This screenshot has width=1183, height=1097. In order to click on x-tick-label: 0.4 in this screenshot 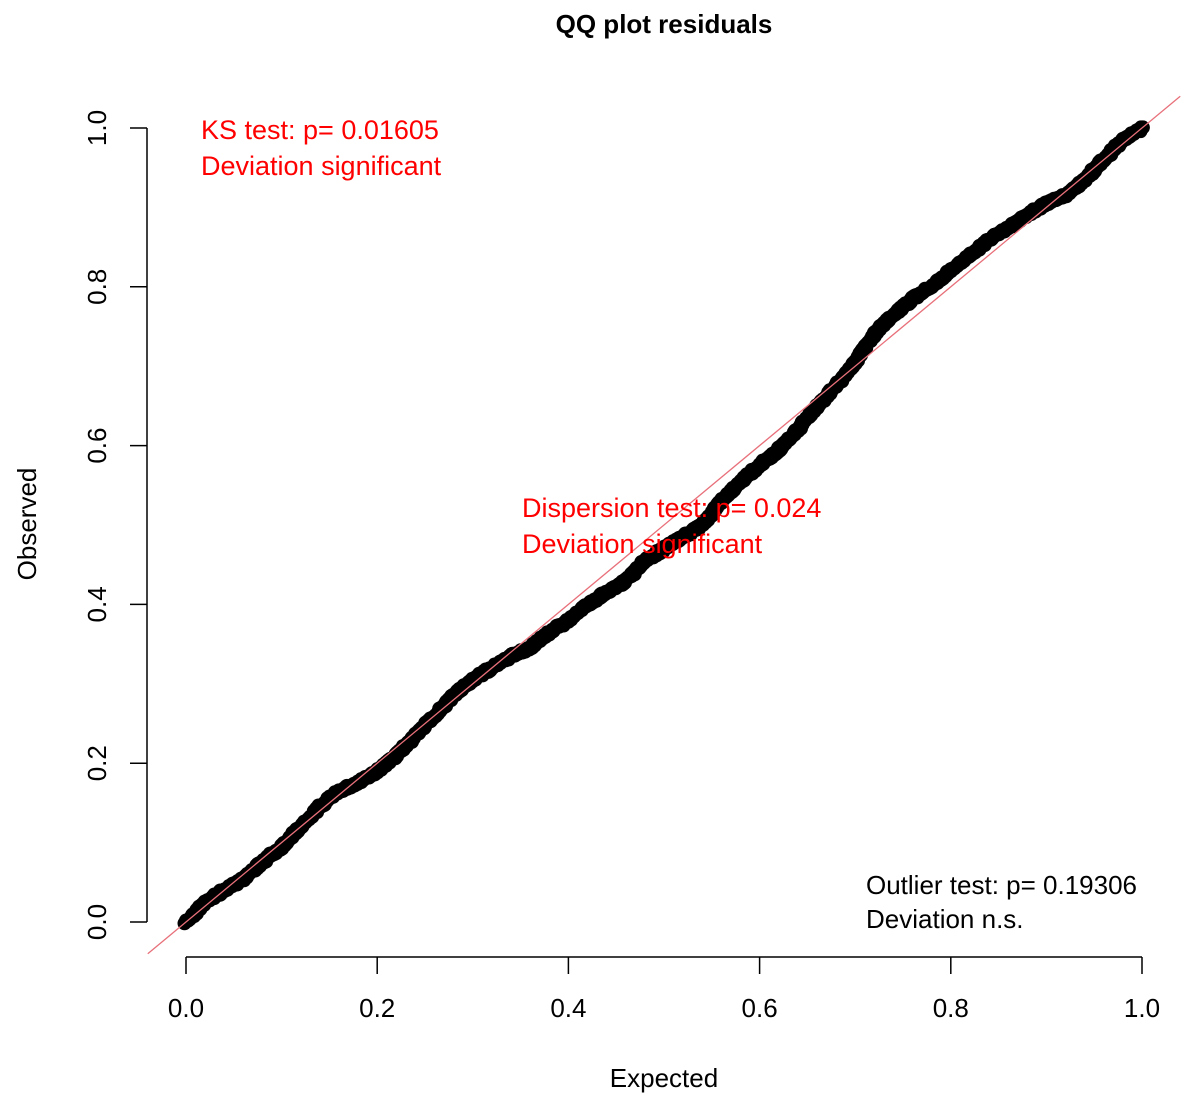, I will do `click(568, 1008)`.